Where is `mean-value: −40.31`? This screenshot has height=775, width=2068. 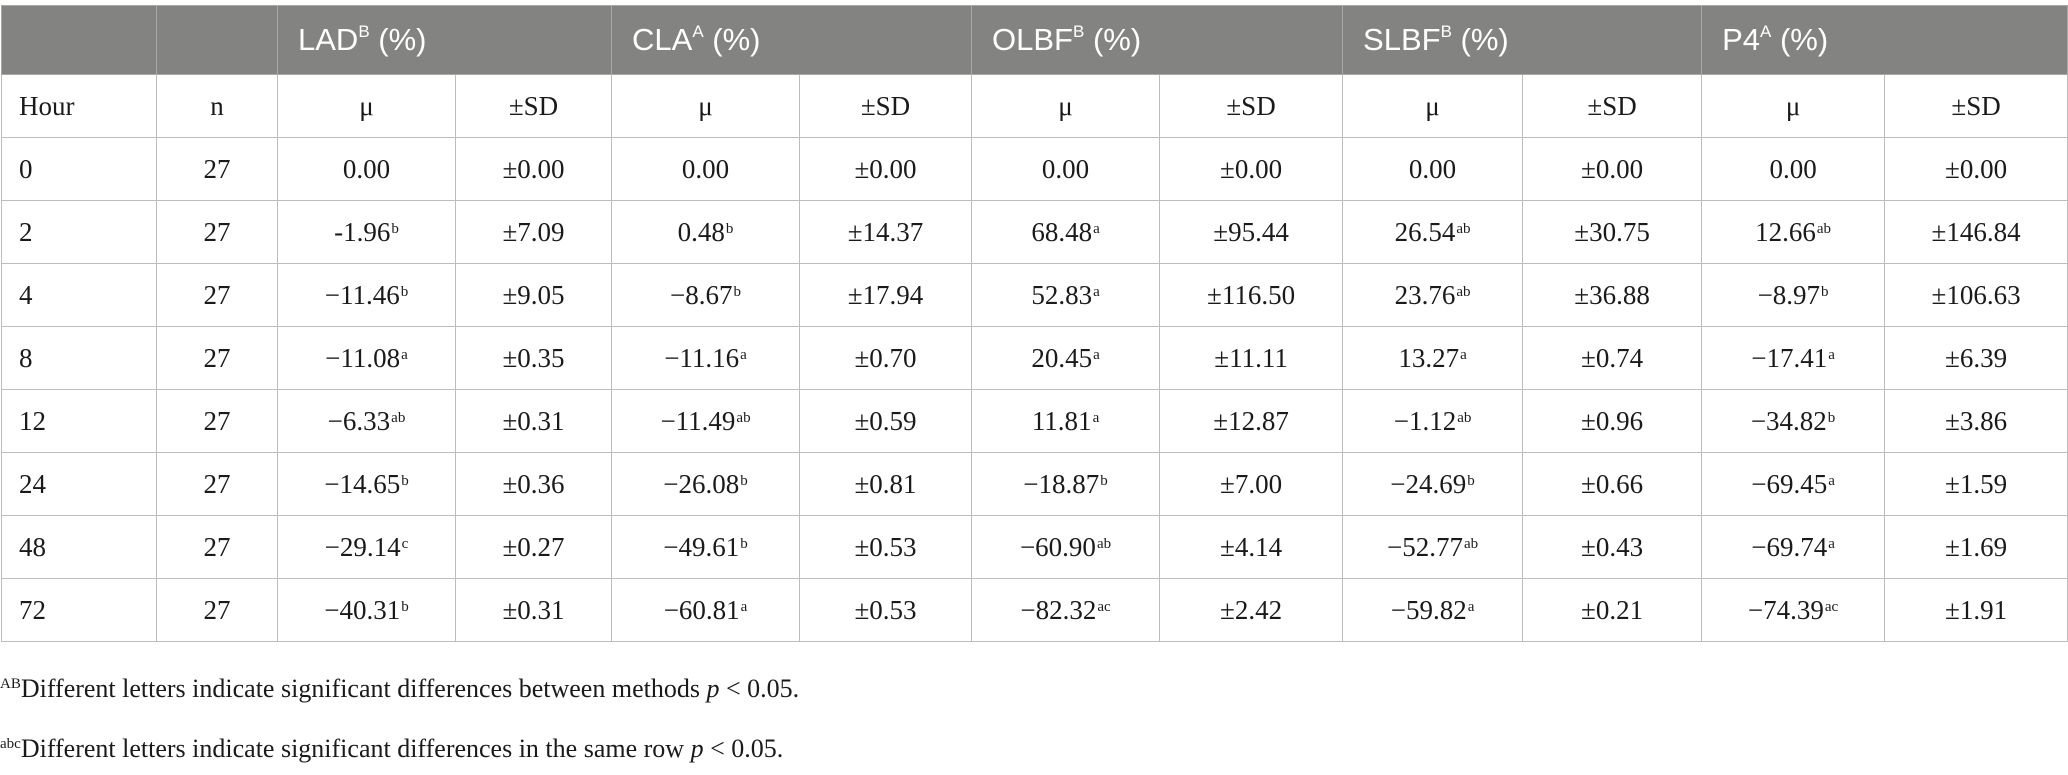
mean-value: −40.31 is located at coordinates (362, 609).